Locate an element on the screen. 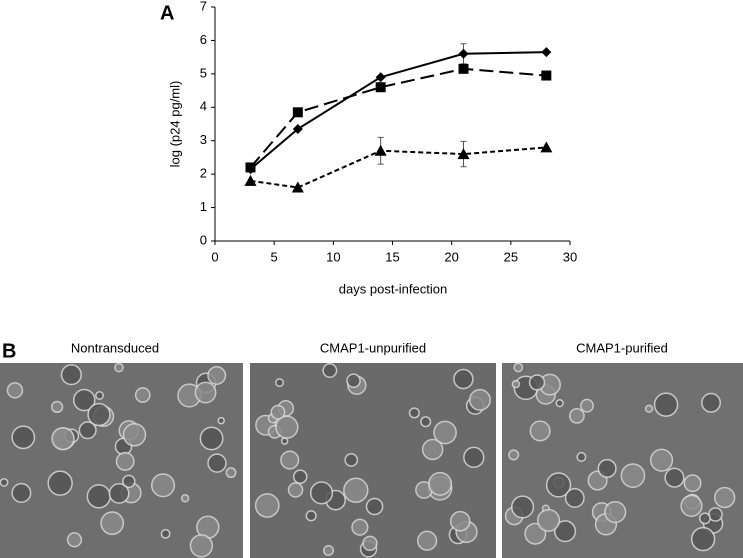 The width and height of the screenshot is (743, 558). y-tick-label: 3 is located at coordinates (203, 139).